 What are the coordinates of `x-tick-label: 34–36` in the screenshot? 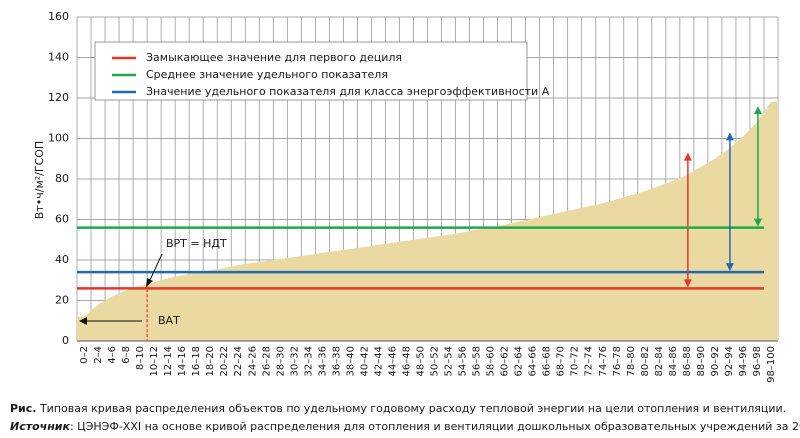 It's located at (322, 361).